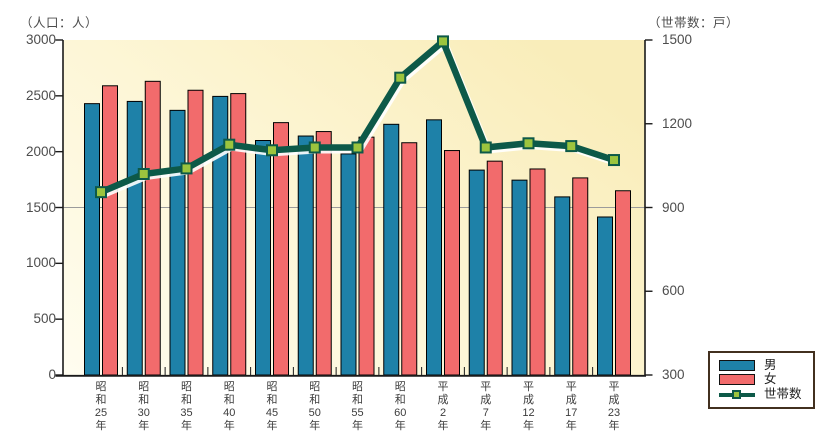 The height and width of the screenshot is (445, 824). What do you see at coordinates (314, 406) in the screenshot?
I see `x-label: 昭和 50 年` at bounding box center [314, 406].